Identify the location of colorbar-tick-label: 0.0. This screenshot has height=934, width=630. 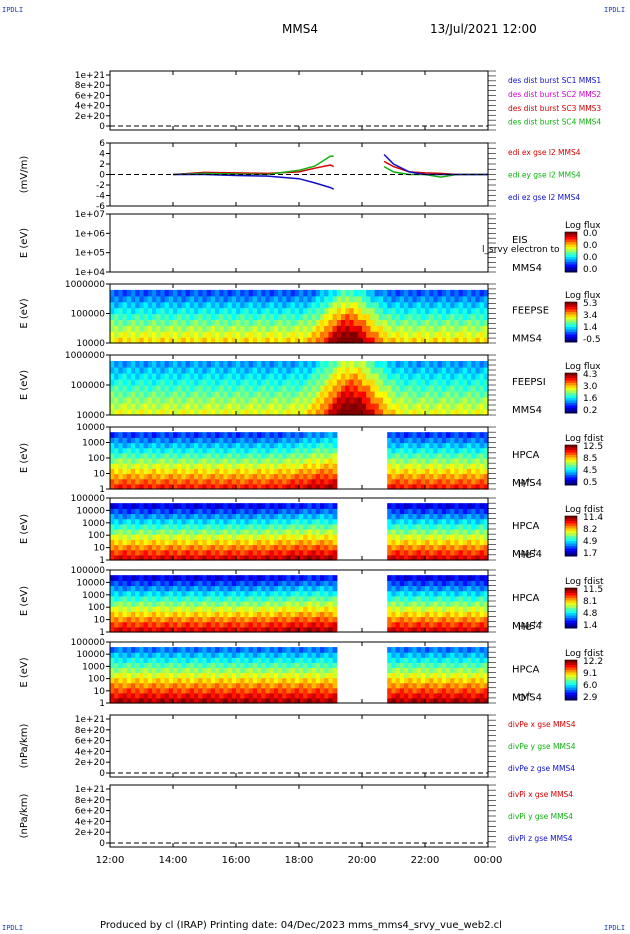
(590, 258).